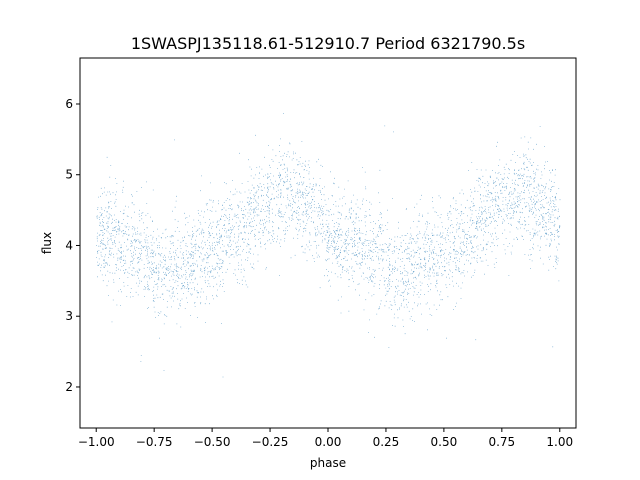  I want to click on y-axis: 2 3 4 5 6, so click(72, 245).